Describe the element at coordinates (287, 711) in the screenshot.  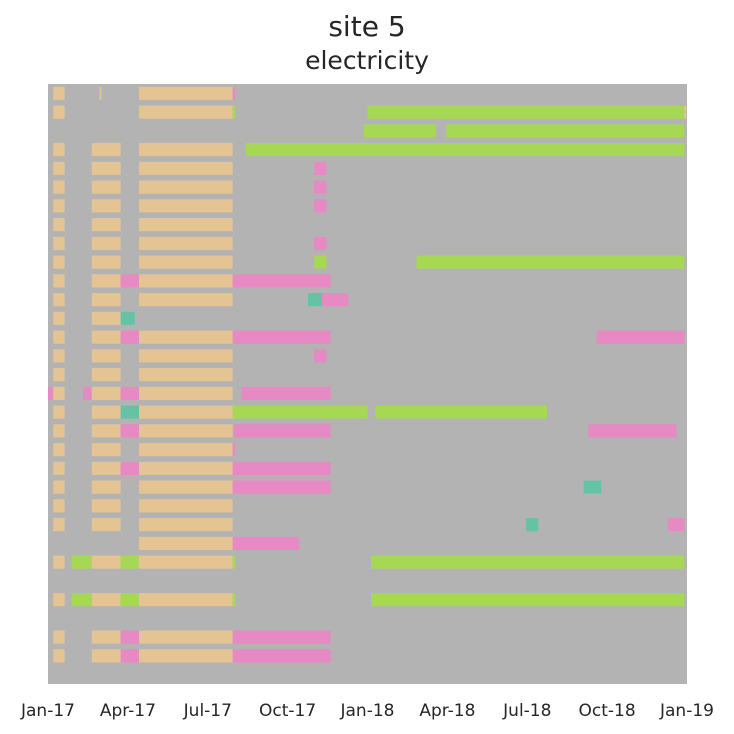
I see `x-tick-label: Oct-17` at that location.